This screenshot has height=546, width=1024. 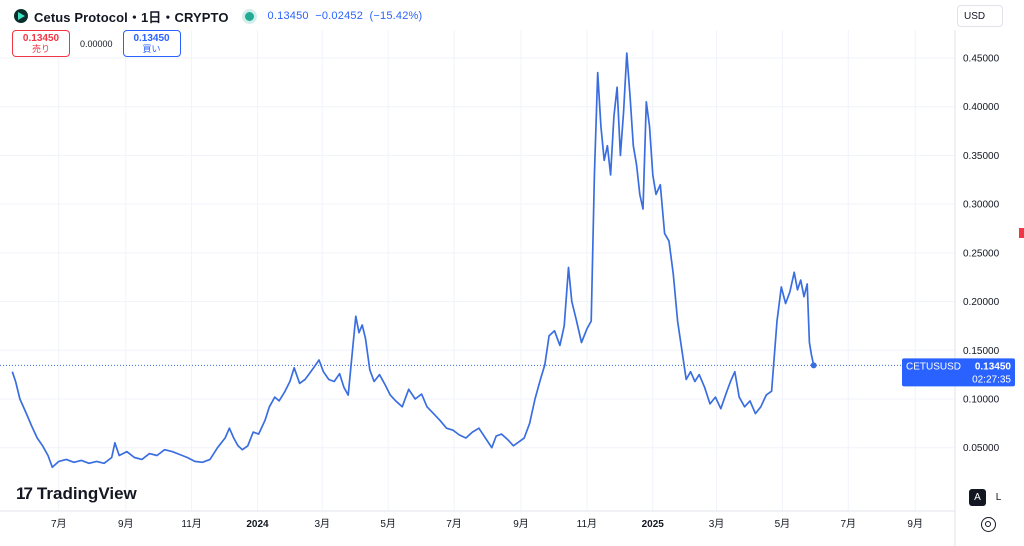 What do you see at coordinates (981, 156) in the screenshot?
I see `y-tick-label: 0.35000` at bounding box center [981, 156].